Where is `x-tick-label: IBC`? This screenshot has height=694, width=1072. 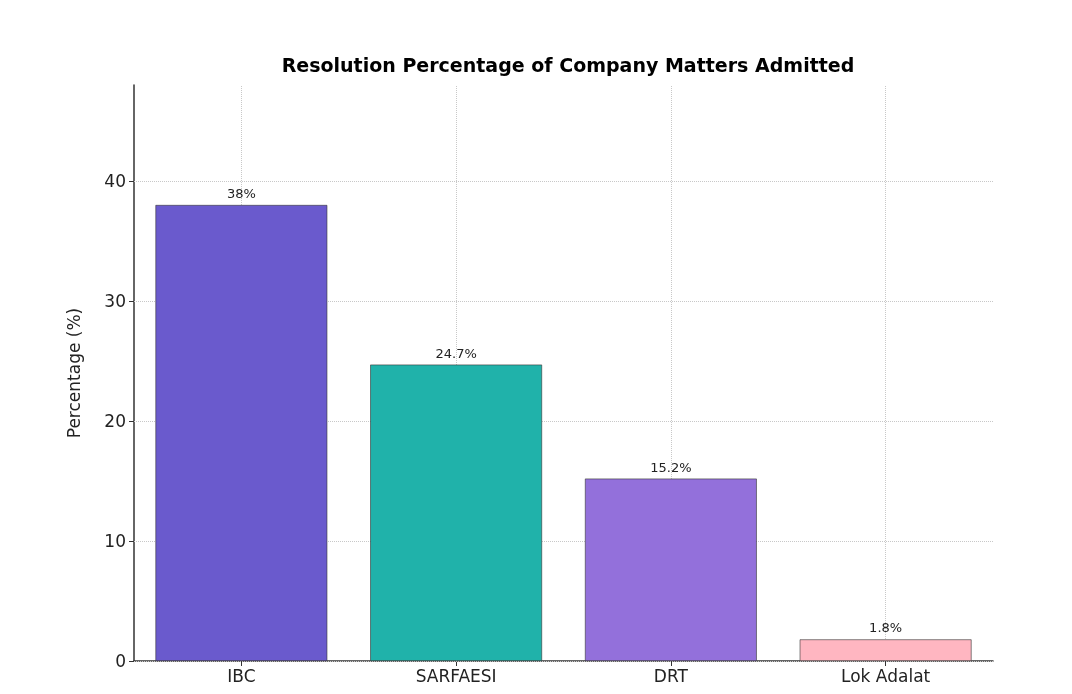
x-tick-label: IBC is located at coordinates (241, 675).